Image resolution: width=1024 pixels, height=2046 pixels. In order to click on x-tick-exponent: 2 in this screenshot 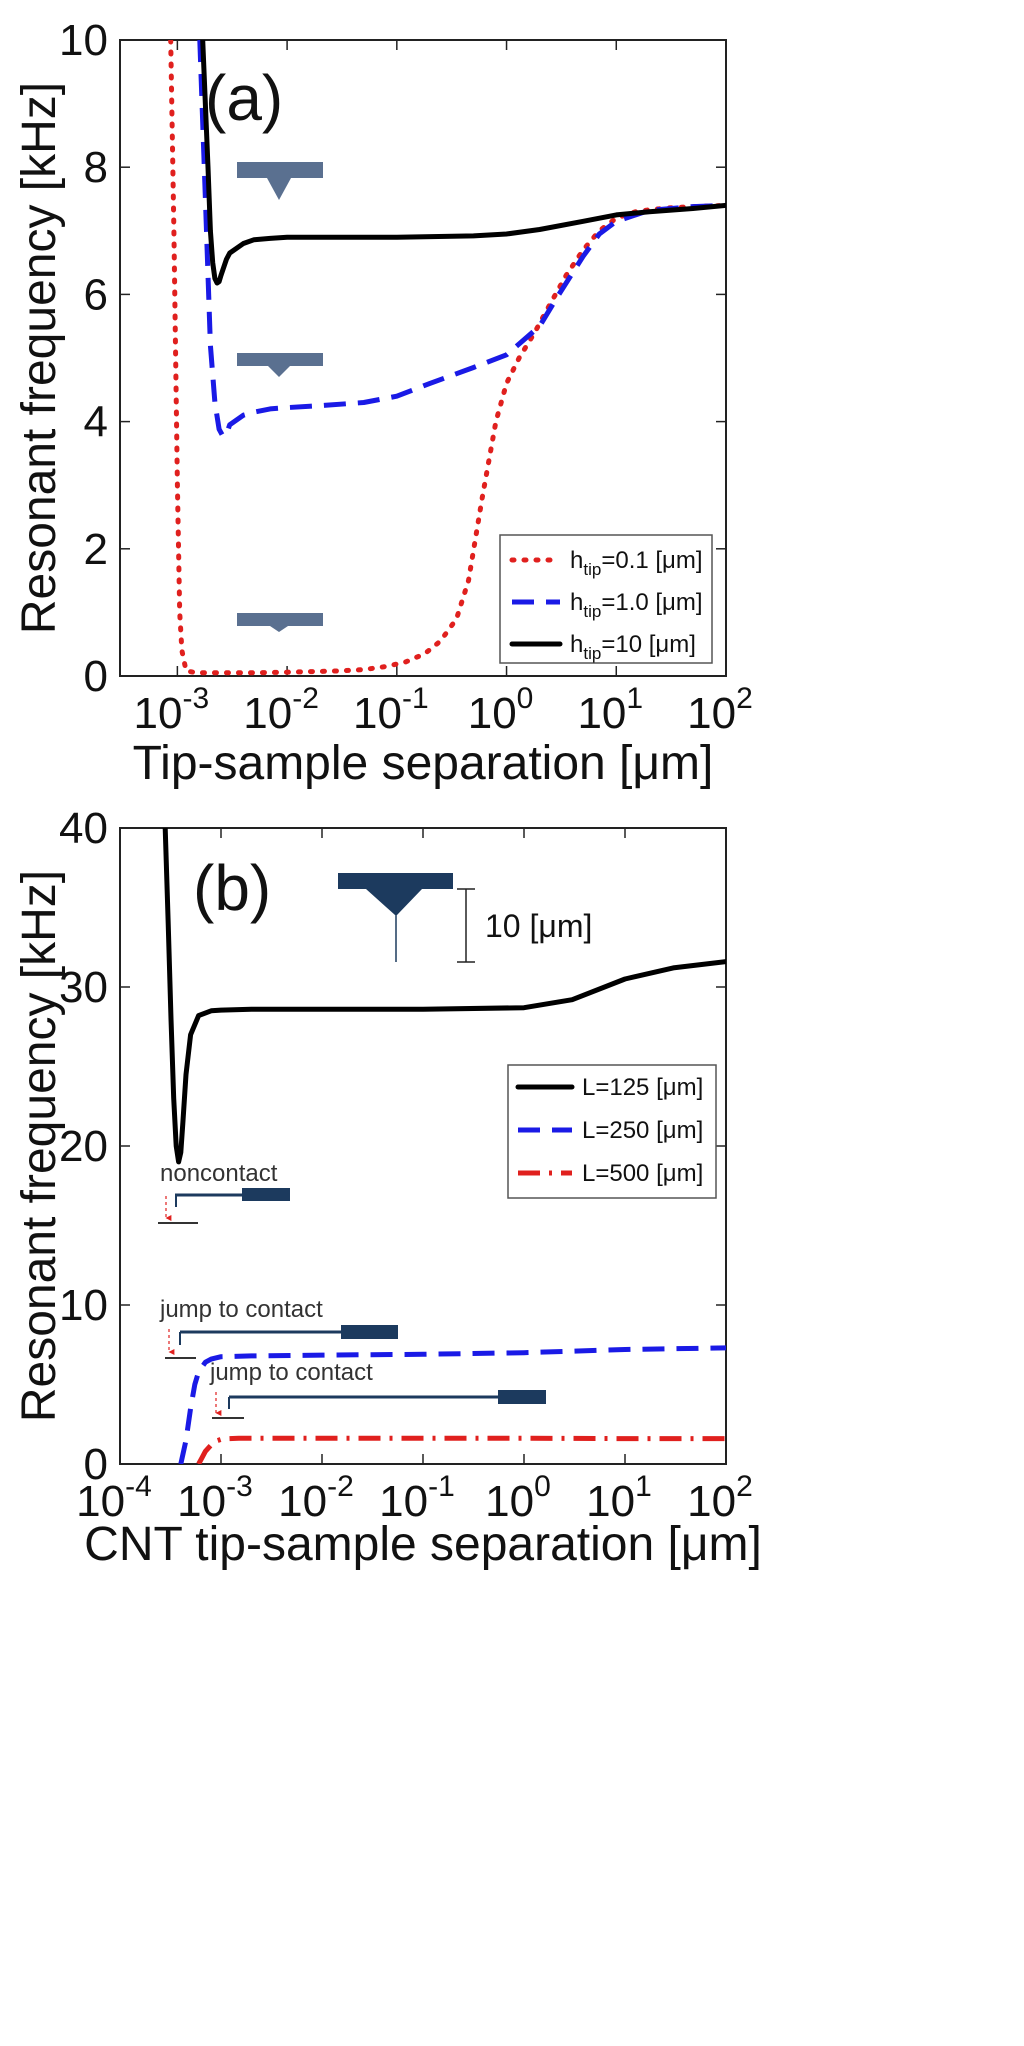, I will do `click(744, 1486)`.